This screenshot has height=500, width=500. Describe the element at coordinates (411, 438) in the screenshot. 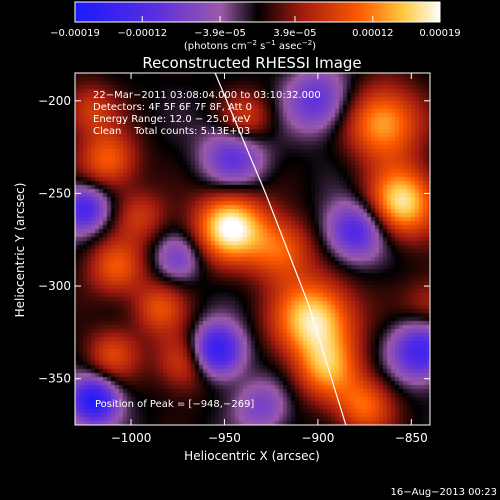

I see `x-tick-label: −850` at that location.